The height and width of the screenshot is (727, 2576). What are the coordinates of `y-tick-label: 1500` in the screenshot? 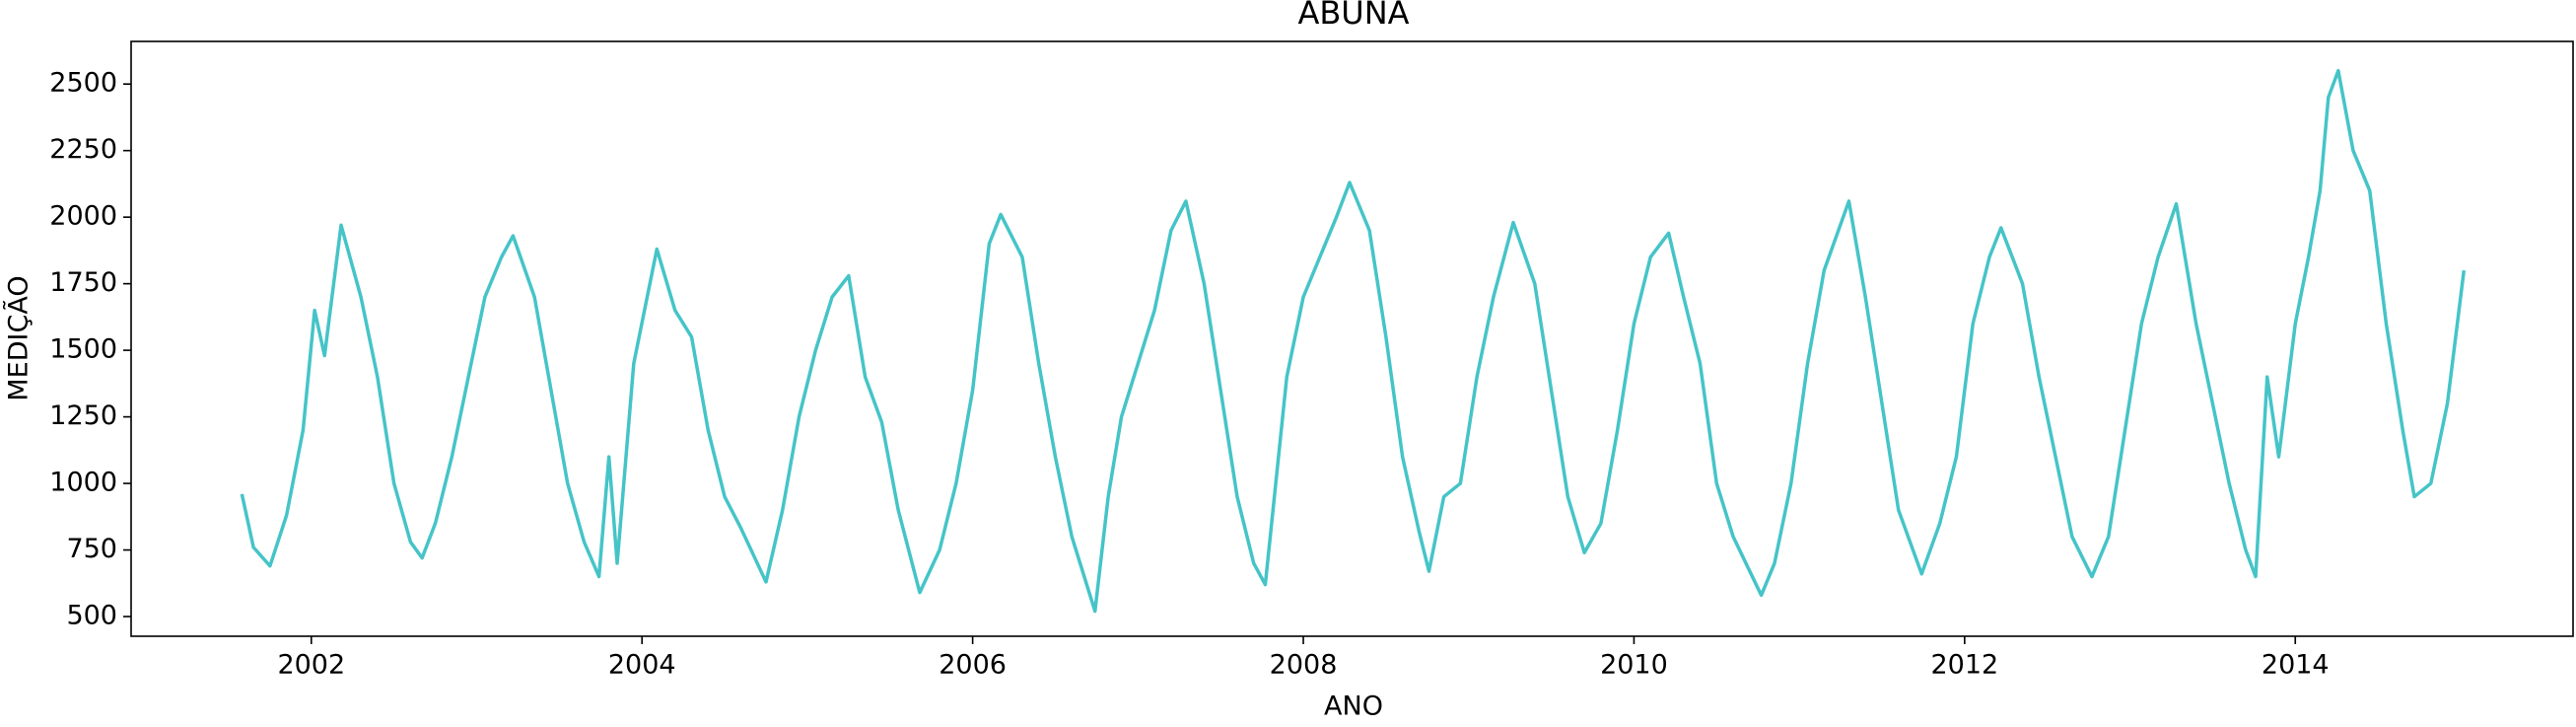 It's located at (83, 349).